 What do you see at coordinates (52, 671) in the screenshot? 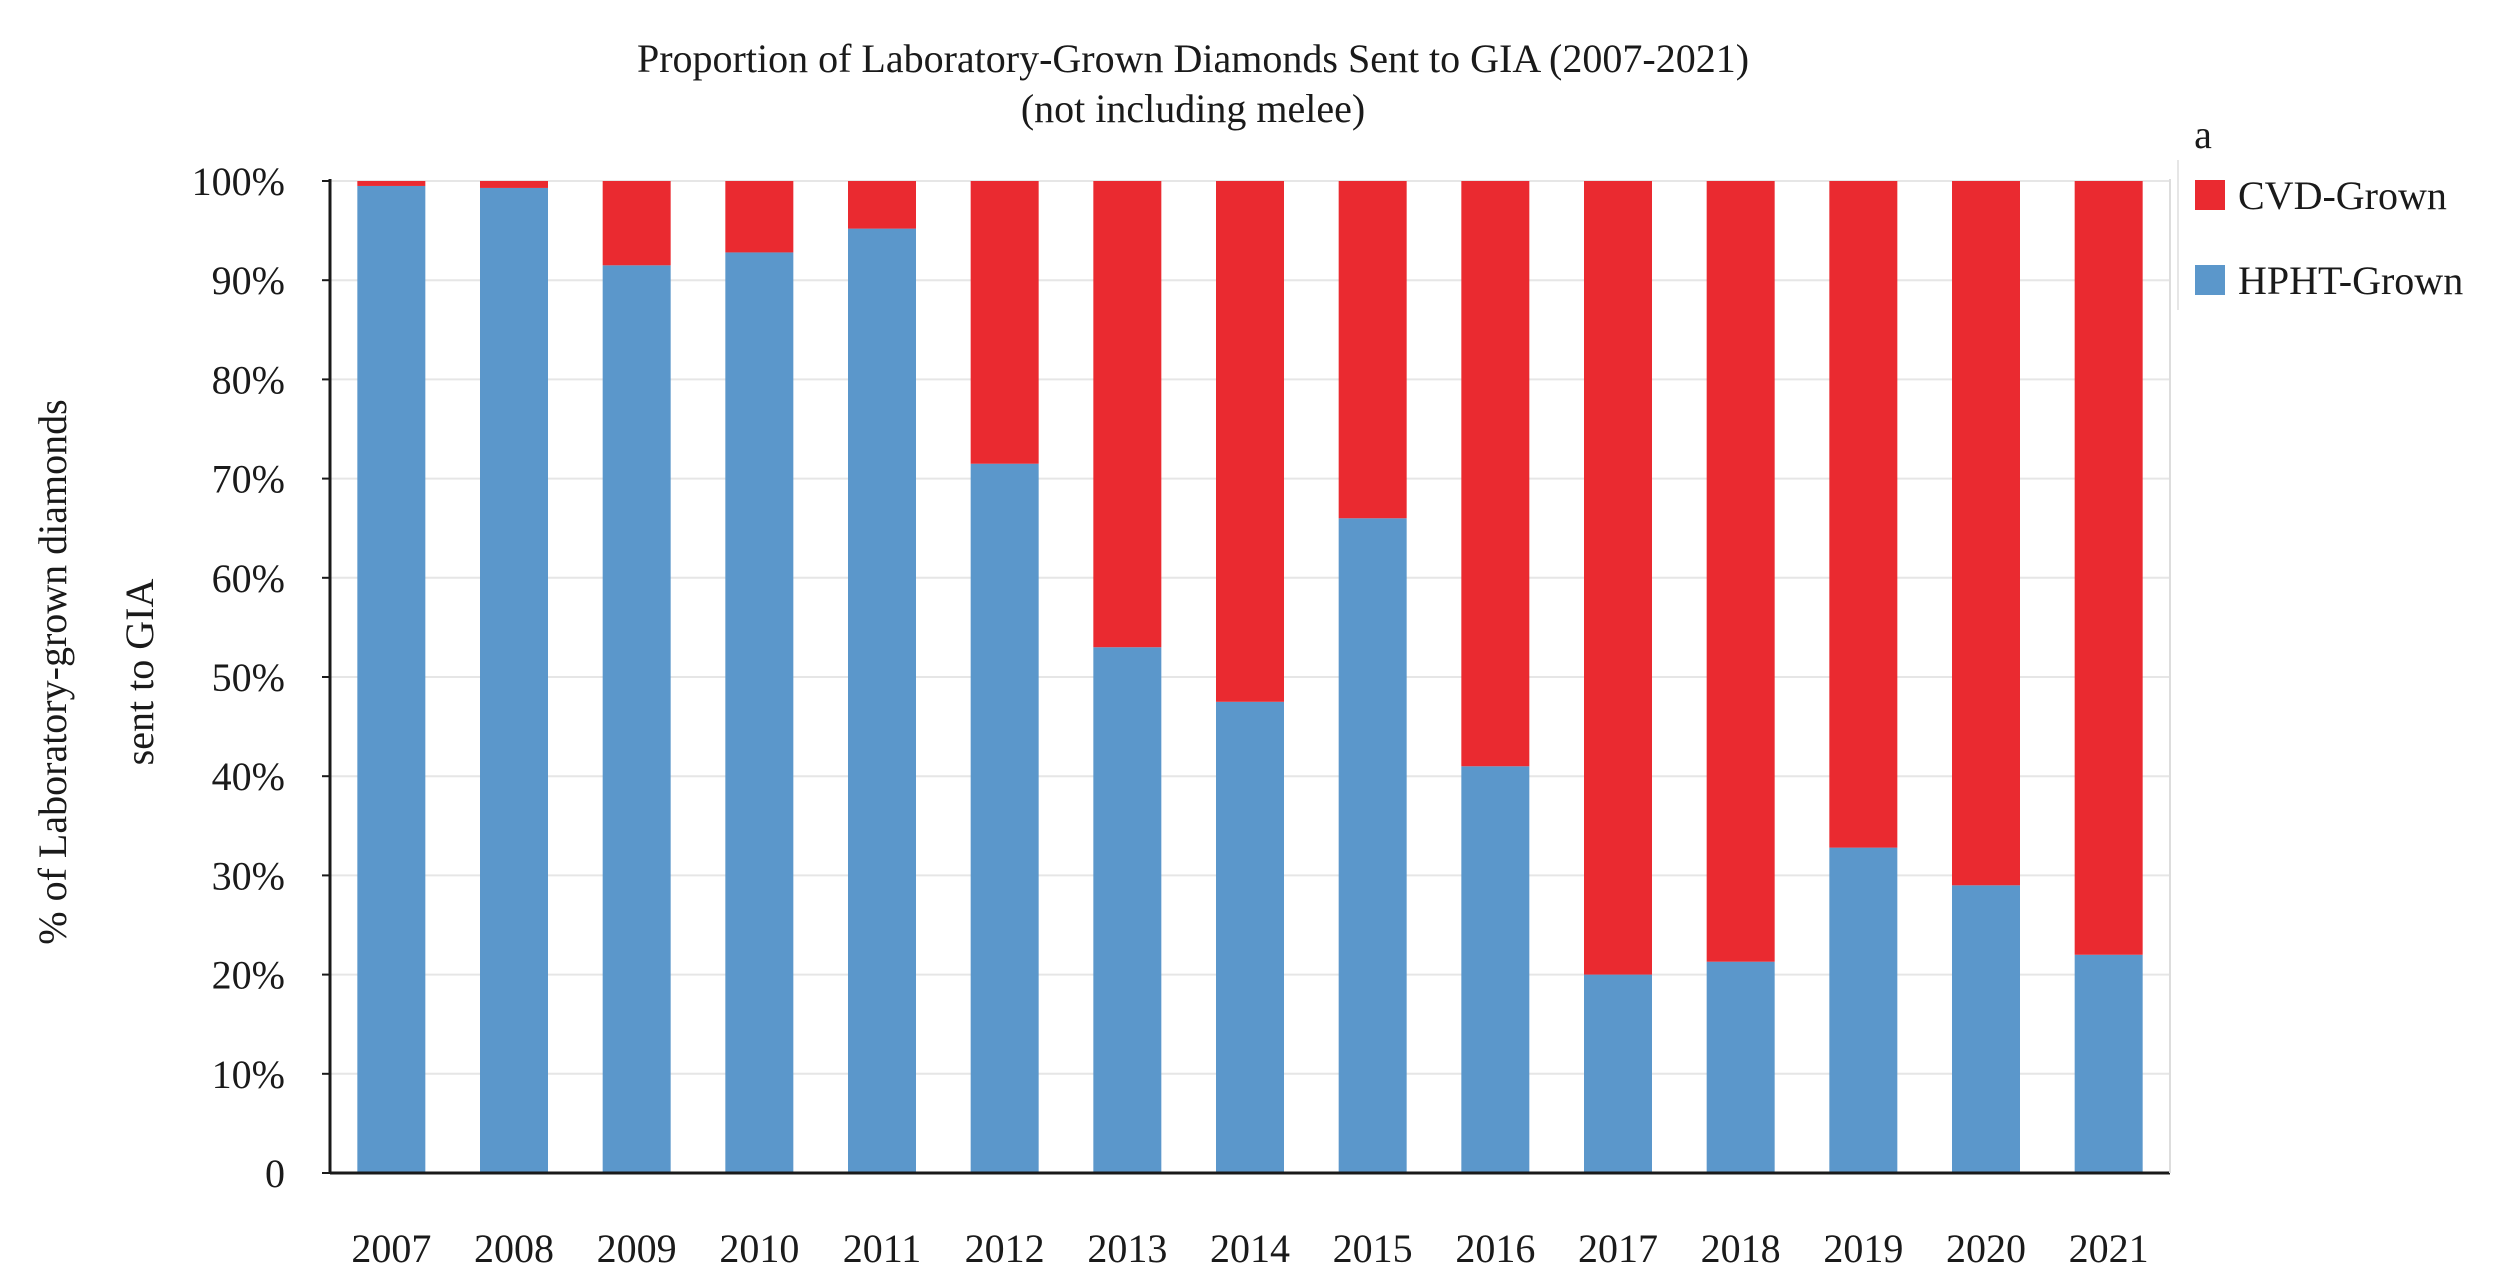
I see `y-axis-label-line1: % of Laboratory-grown diamonds` at bounding box center [52, 671].